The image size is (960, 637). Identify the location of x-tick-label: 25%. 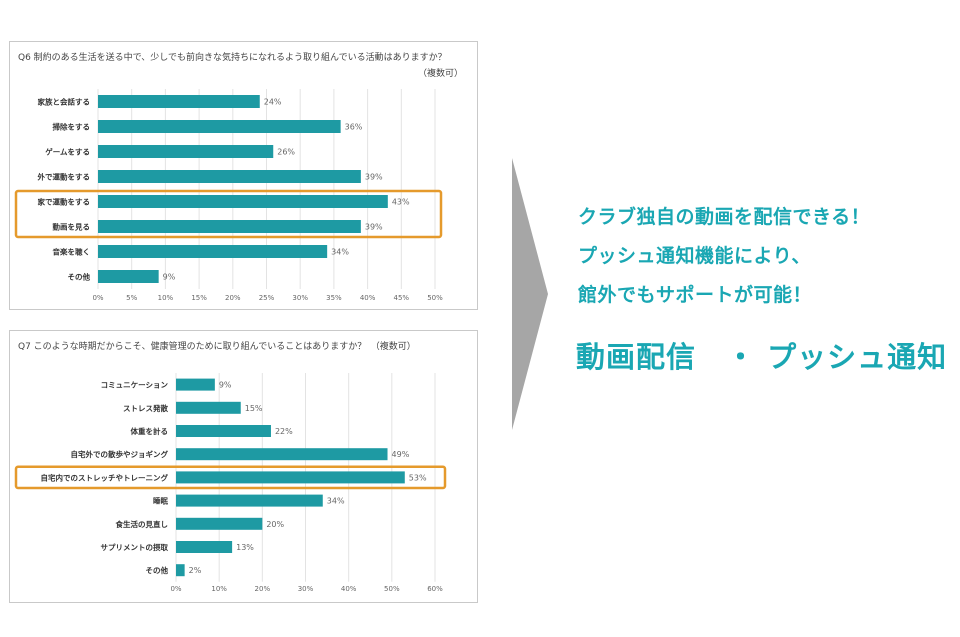
(267, 298).